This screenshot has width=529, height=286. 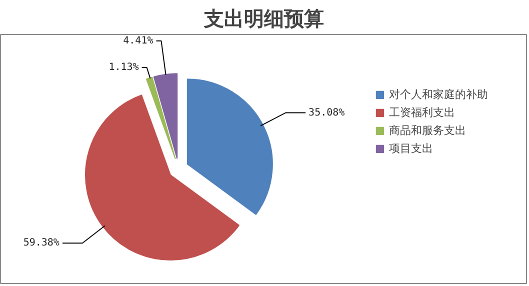 I want to click on legend-label: 工资福利支出, so click(x=422, y=112).